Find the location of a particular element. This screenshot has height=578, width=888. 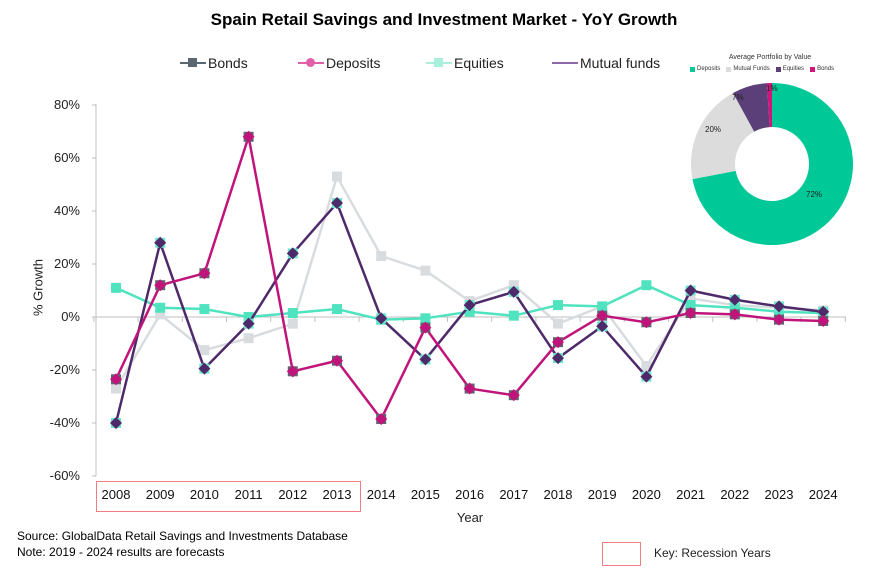

y-tick-label: 60% is located at coordinates (66, 157).